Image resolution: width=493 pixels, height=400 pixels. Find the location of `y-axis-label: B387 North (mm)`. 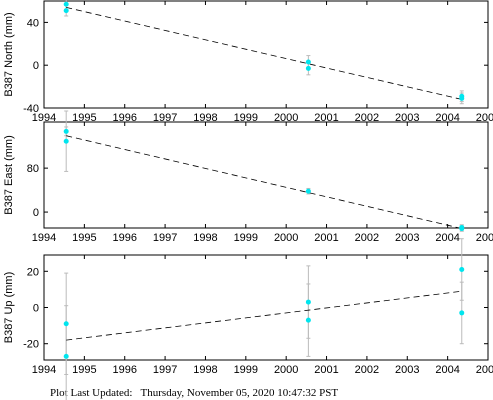

y-axis-label: B387 North (mm) is located at coordinates (9, 54).